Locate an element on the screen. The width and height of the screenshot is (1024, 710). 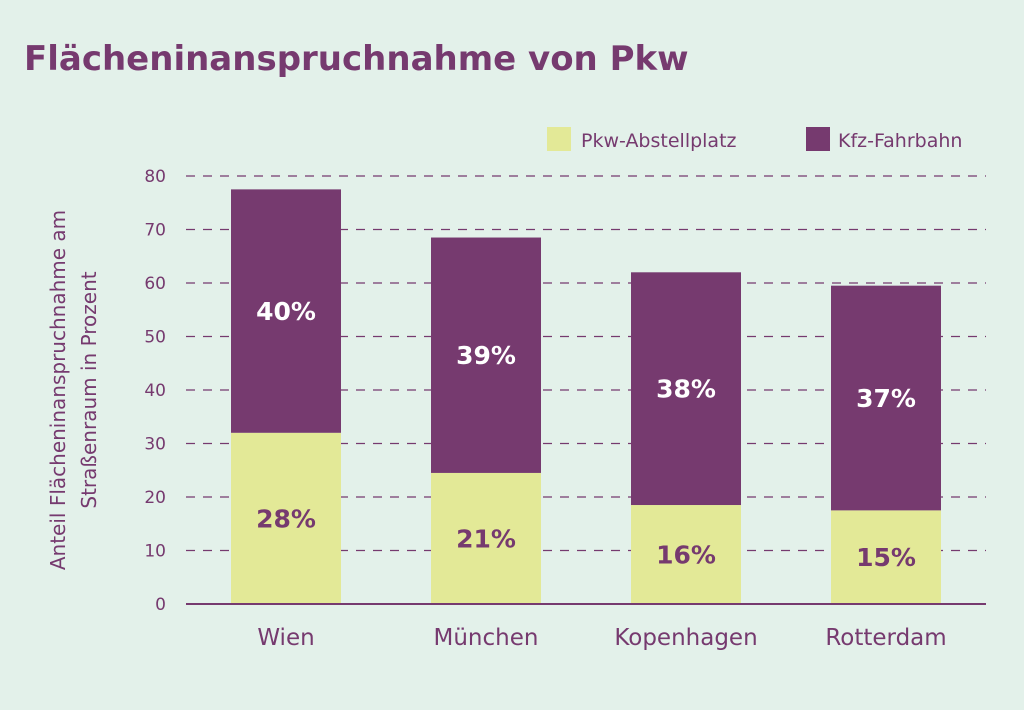
y-tick-label-50: 50 is located at coordinates (155, 338).